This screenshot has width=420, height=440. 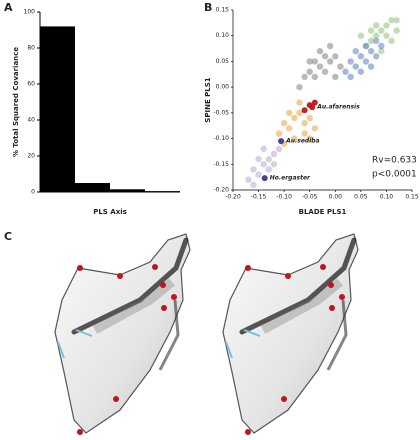 I want to click on x-tick-label: -0.15, so click(x=259, y=197).